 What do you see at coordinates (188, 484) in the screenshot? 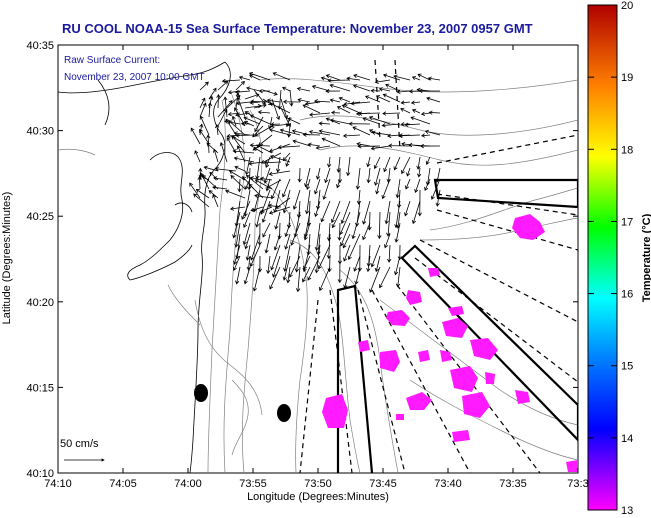
I see `x-tick-label: 74:00` at bounding box center [188, 484].